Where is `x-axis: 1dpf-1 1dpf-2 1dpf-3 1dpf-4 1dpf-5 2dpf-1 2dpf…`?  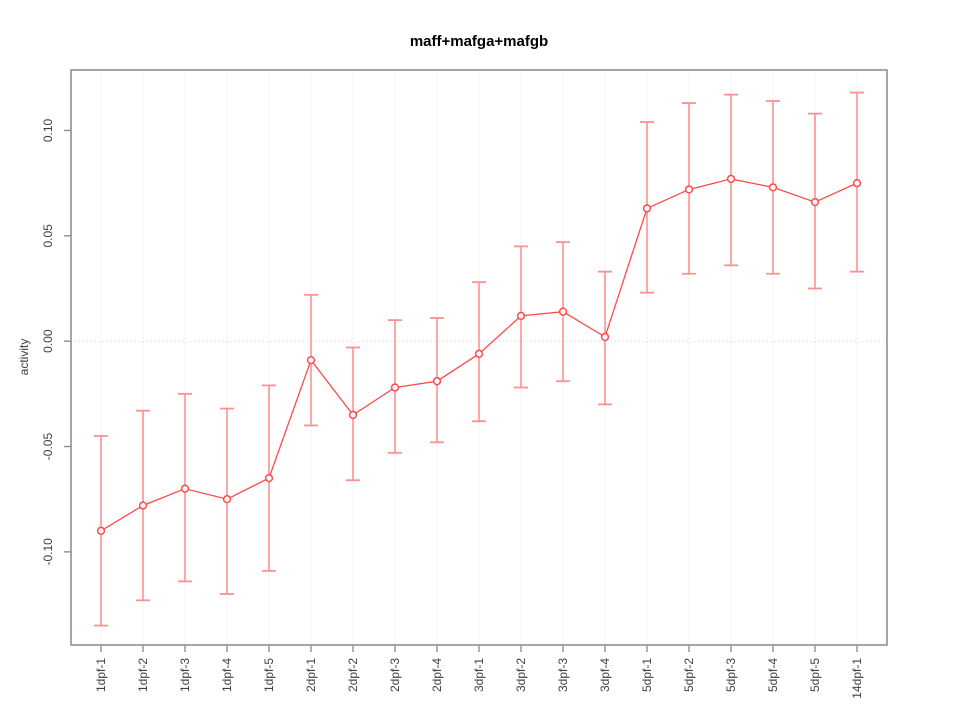
x-axis: 1dpf-1 1dpf-2 1dpf-3 1dpf-4 1dpf-5 2dpf-1 2dpf… is located at coordinates (479, 672).